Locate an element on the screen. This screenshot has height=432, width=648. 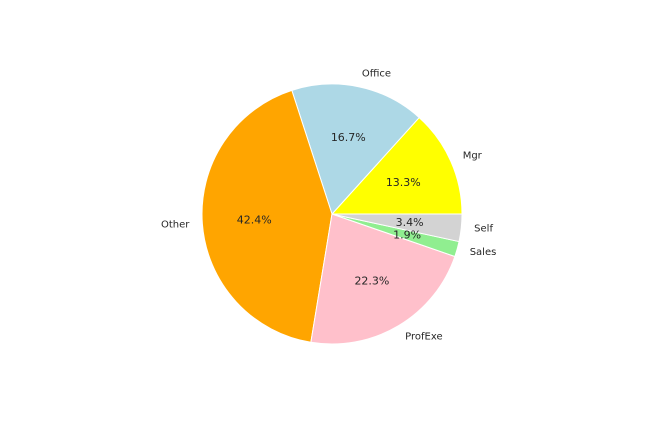
percent-label-self: 3.4% is located at coordinates (410, 222).